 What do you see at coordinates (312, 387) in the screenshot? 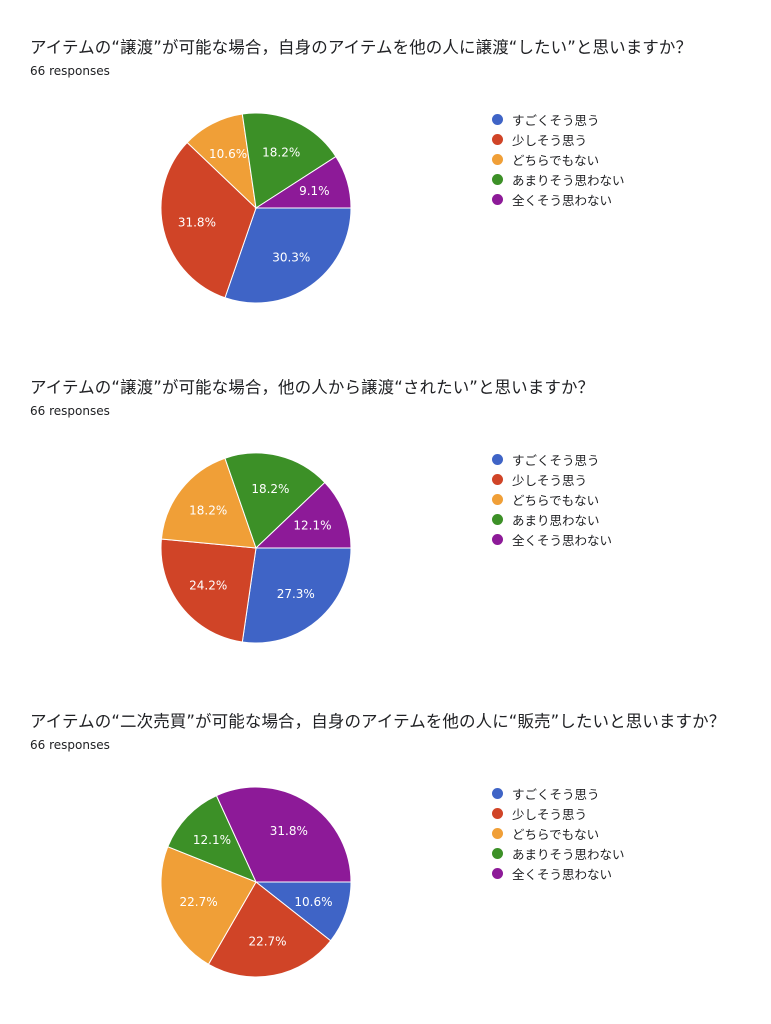
I see `chart-2-title: アイテムの“譲渡”が可能な場合，他の人から譲渡“されたい”と思いますか？` at bounding box center [312, 387].